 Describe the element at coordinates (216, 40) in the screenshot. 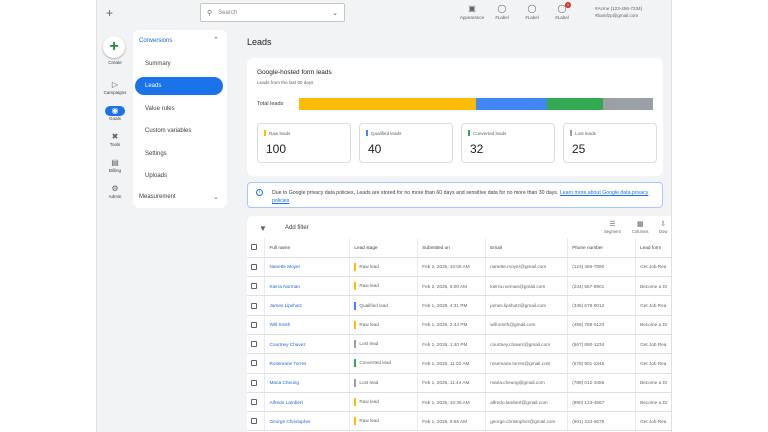

I see `chevron-up-icon: ⌃` at that location.